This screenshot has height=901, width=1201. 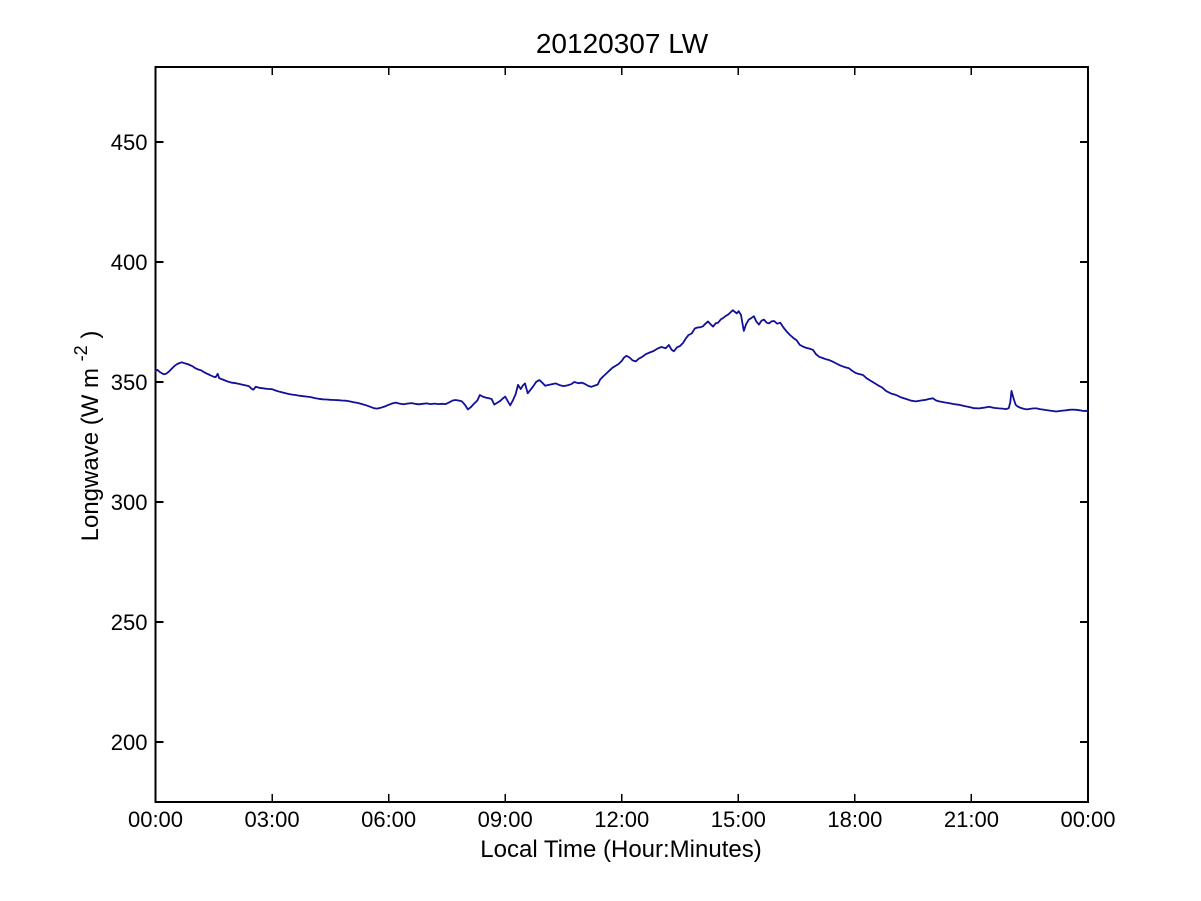 What do you see at coordinates (388, 819) in the screenshot?
I see `x-tick-label: 06:00` at bounding box center [388, 819].